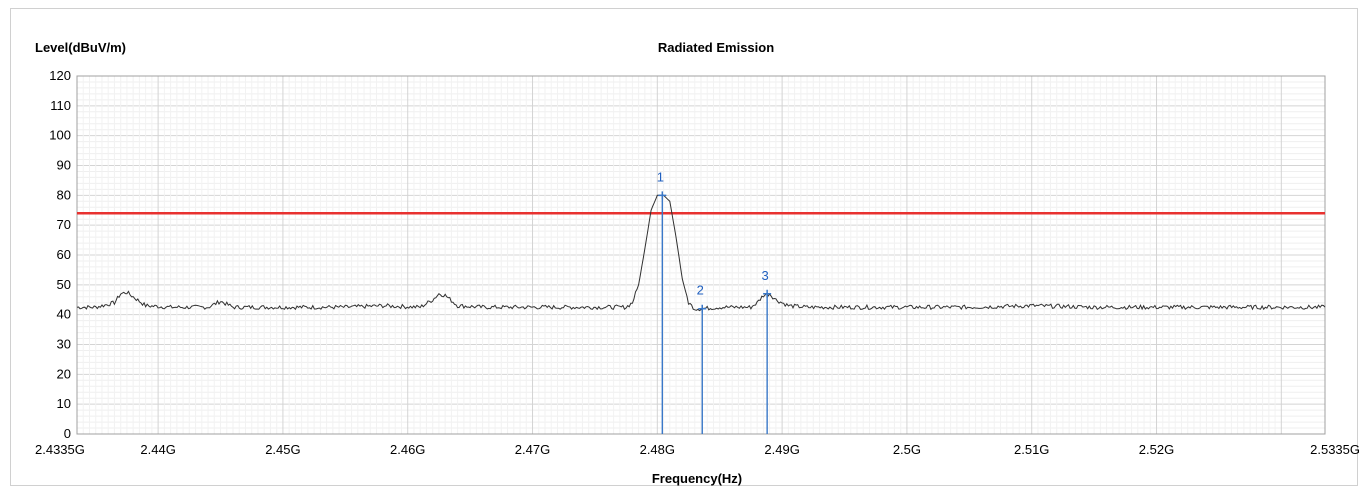  I want to click on y-tick-label: 10, so click(64, 403).